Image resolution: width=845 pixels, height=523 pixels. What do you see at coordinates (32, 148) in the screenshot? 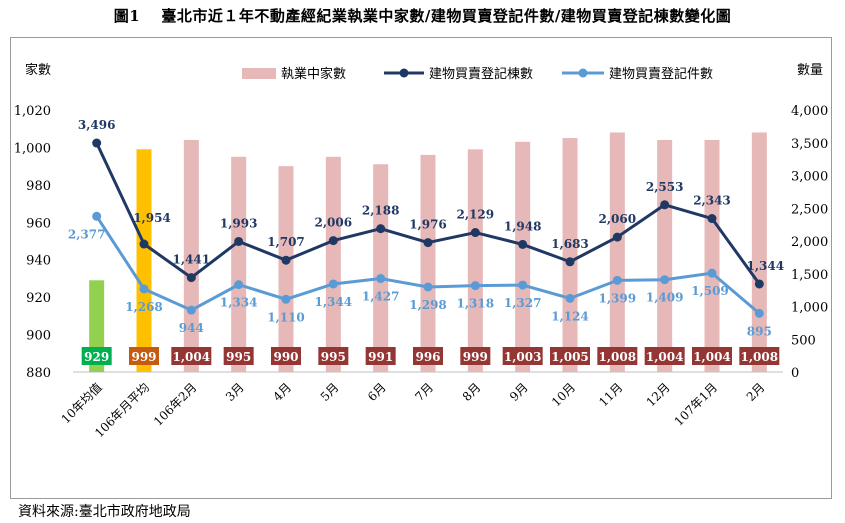
I see `left-tick-label: 1,000` at bounding box center [32, 148].